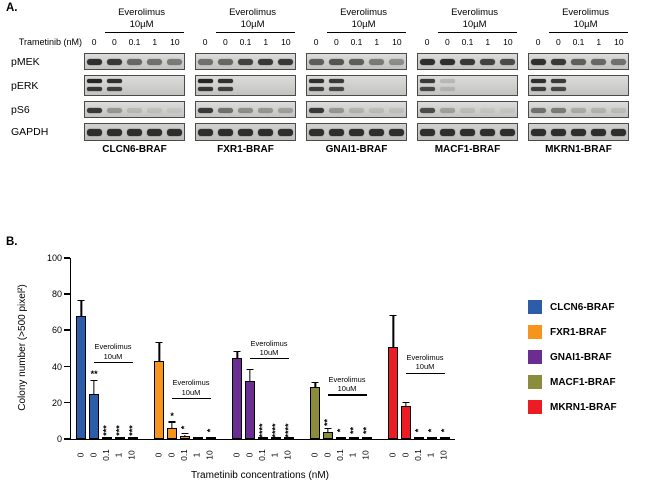 Image resolution: width=650 pixels, height=492 pixels. I want to click on blot-gapdh, so click(578, 132).